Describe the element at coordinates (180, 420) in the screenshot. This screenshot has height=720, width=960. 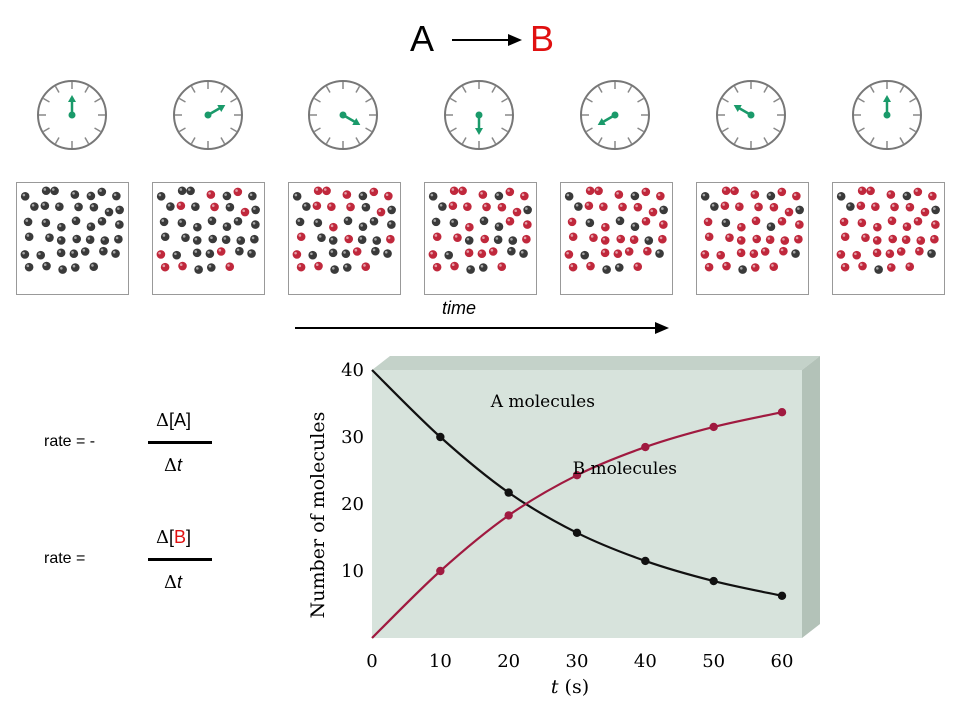
I see `species-a: A` at that location.